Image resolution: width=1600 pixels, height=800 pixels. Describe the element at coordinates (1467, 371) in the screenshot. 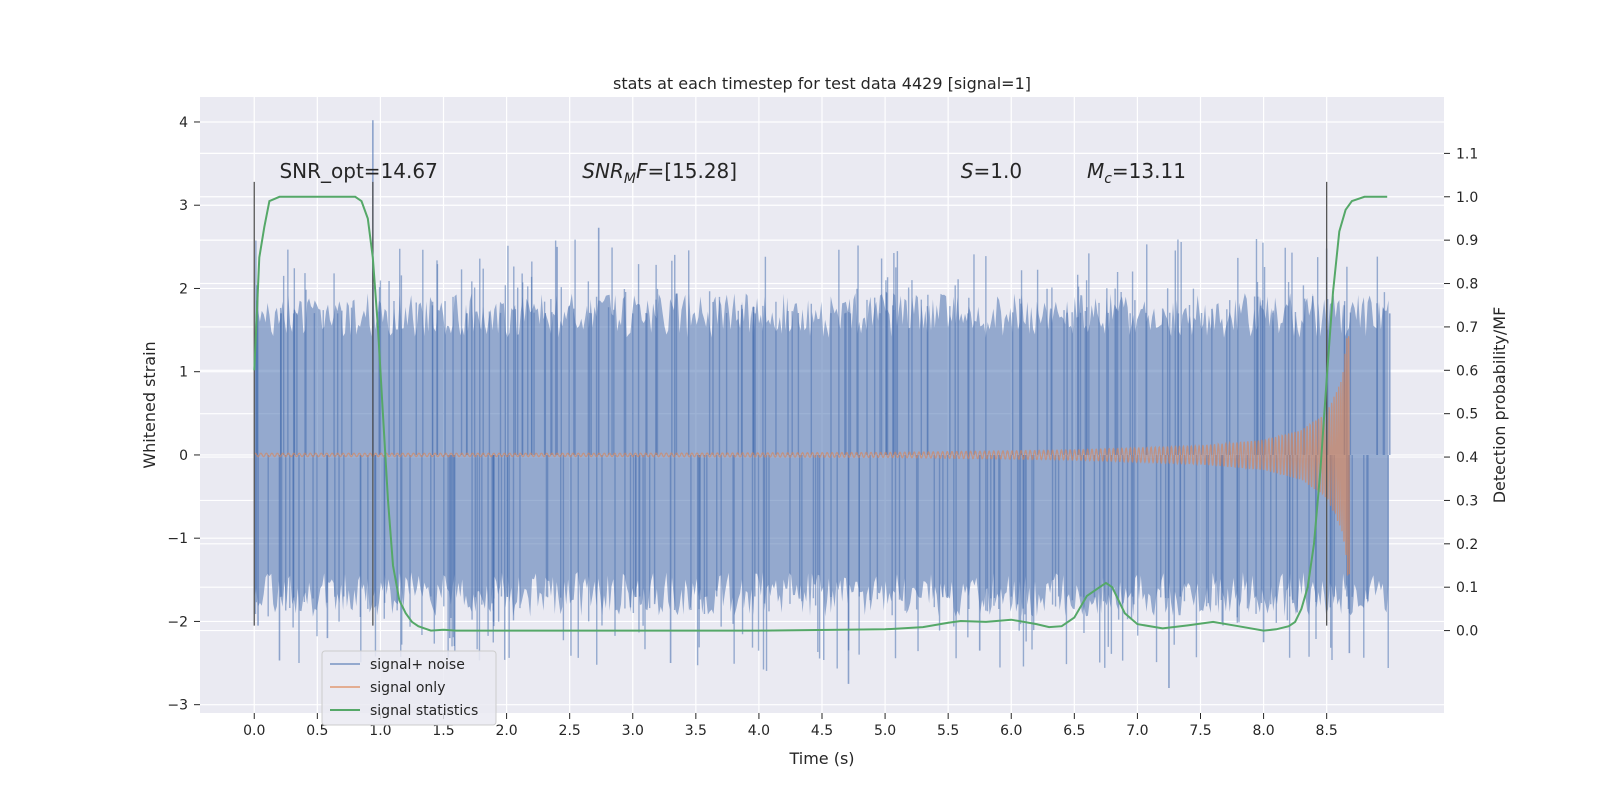

I see `y2-tick-label: 0.6` at that location.